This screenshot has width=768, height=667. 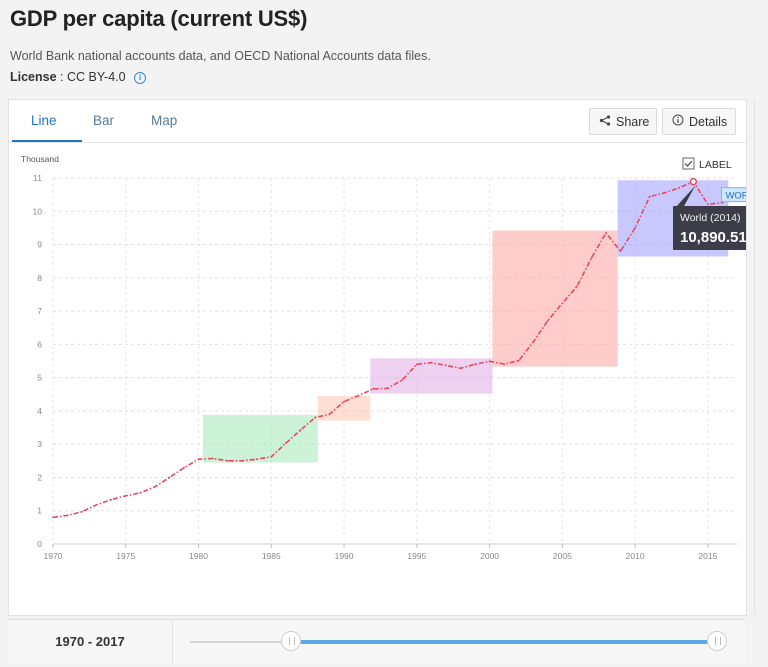 I want to click on range-end-handle, so click(x=717, y=641).